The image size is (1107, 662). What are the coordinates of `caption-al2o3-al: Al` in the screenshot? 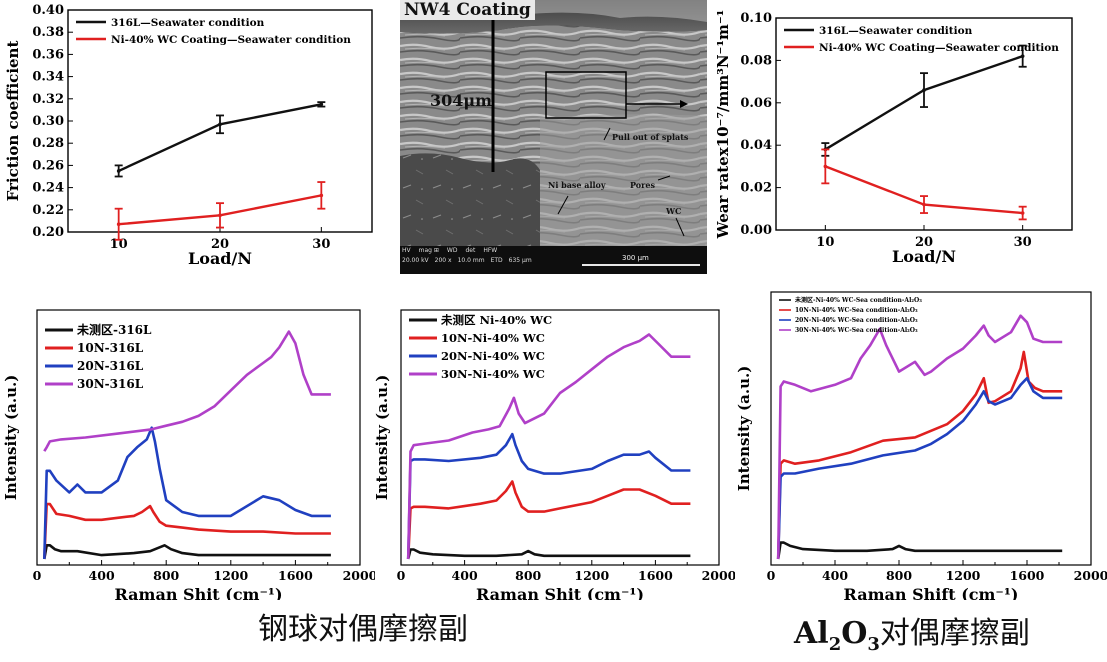 It's located at (811, 633).